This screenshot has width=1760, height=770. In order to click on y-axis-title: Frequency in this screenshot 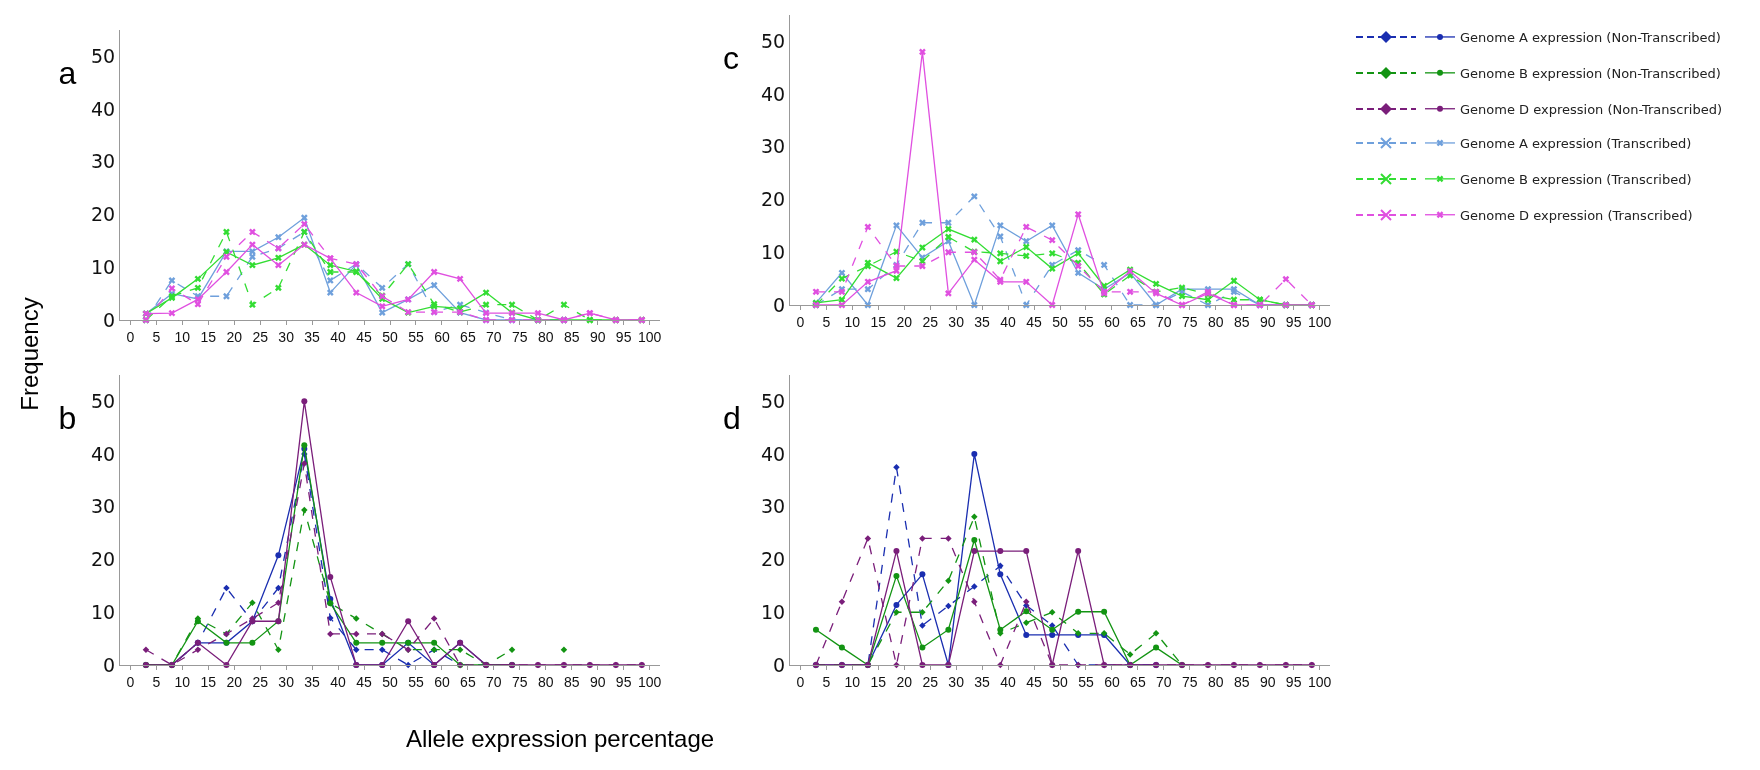, I will do `click(30, 354)`.